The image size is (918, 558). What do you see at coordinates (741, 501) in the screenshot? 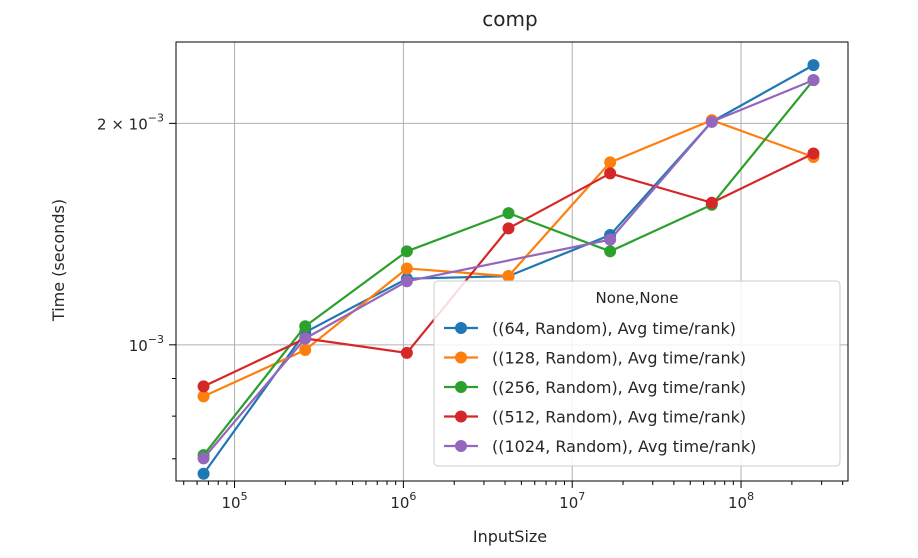
I see `x-tick-label: 10⁸` at bounding box center [741, 501].